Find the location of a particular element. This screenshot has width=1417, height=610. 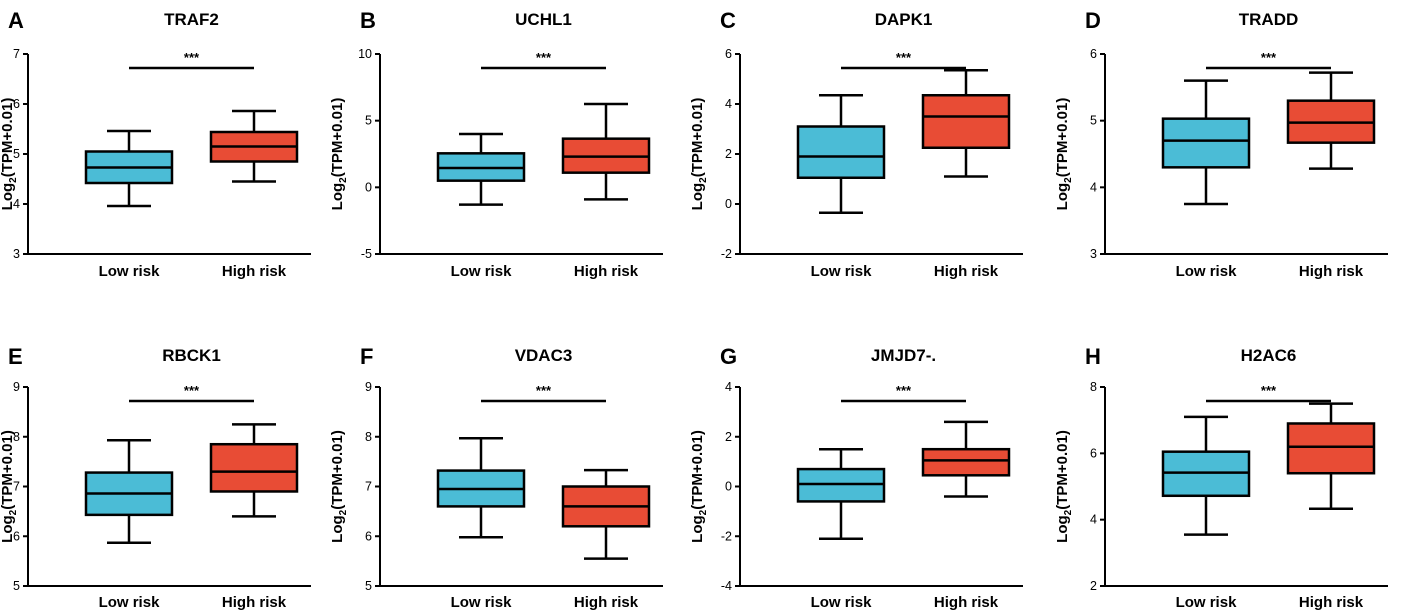

y-tick-label: 10 is located at coordinates (365, 54).